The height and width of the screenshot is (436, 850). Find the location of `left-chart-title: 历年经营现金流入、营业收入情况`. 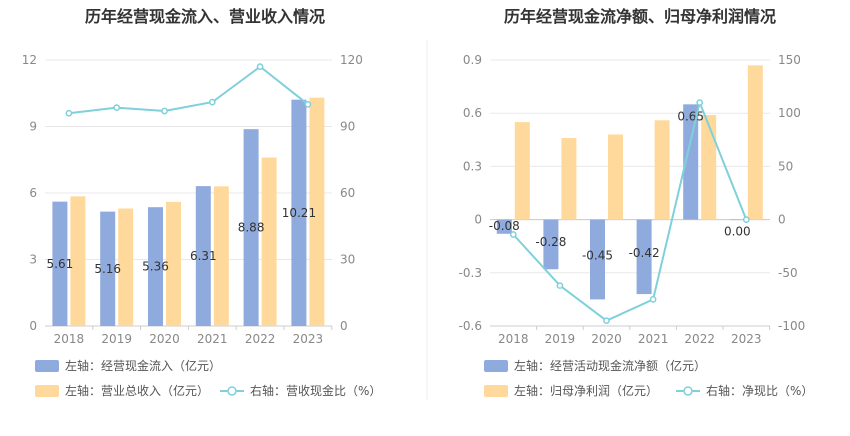

left-chart-title: 历年经营现金流入、营业收入情况 is located at coordinates (205, 16).